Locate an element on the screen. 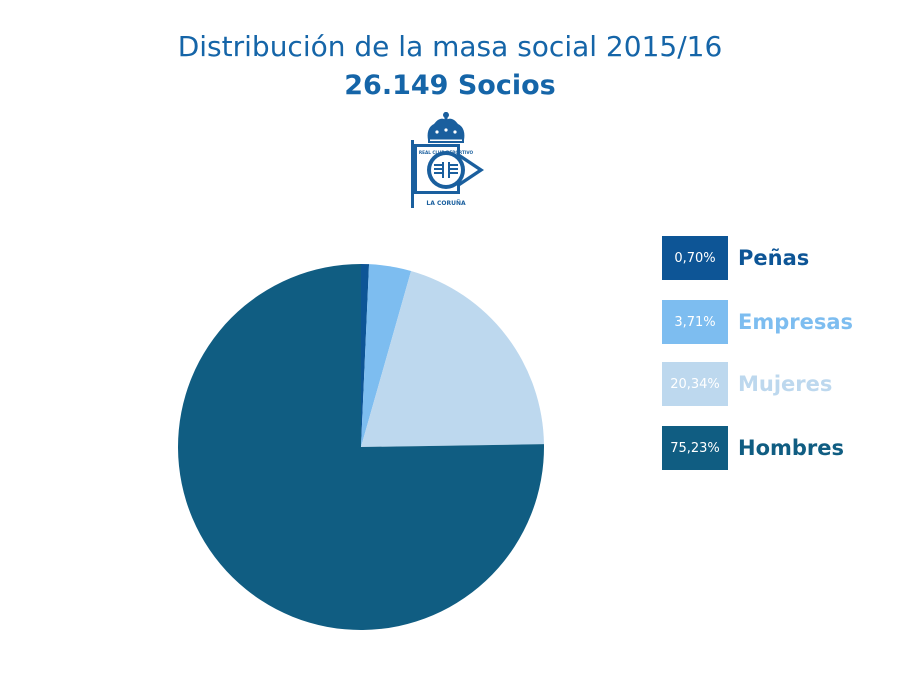 This screenshot has height=678, width=900. pie-slice-mujeres is located at coordinates (452, 358).